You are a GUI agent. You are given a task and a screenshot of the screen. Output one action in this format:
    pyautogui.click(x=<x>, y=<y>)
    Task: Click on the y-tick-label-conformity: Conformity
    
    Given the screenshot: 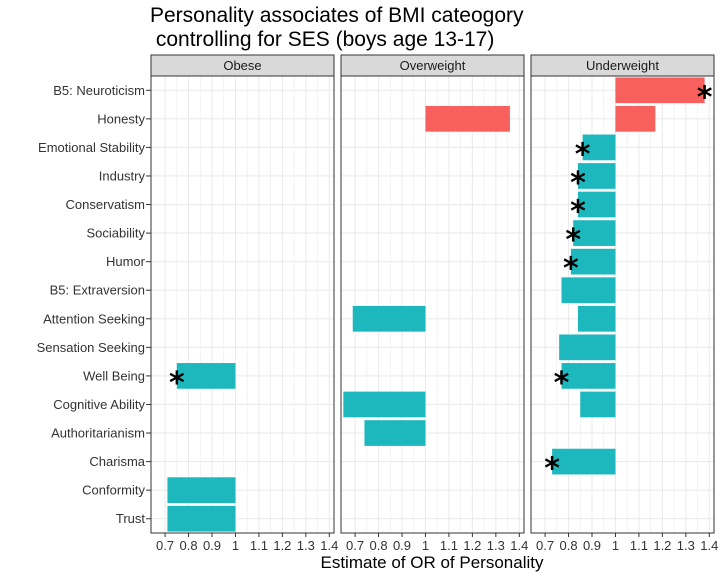 What is the action you would take?
    pyautogui.click(x=113, y=490)
    